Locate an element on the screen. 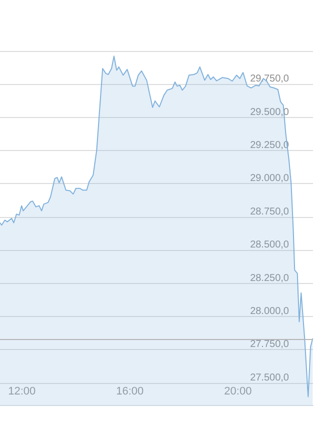 This screenshot has height=427, width=328. y-tick-label: 27.750,0 is located at coordinates (270, 344).